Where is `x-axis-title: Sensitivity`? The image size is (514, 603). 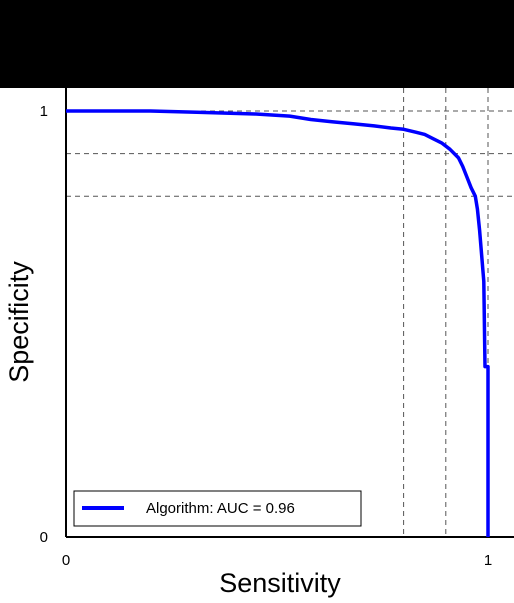 x-axis-title: Sensitivity is located at coordinates (280, 583).